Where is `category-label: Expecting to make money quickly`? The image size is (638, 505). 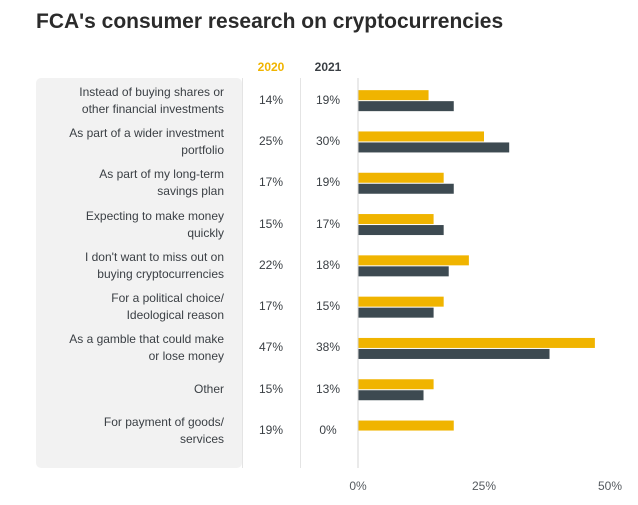 category-label: Expecting to make money quickly is located at coordinates (154, 224).